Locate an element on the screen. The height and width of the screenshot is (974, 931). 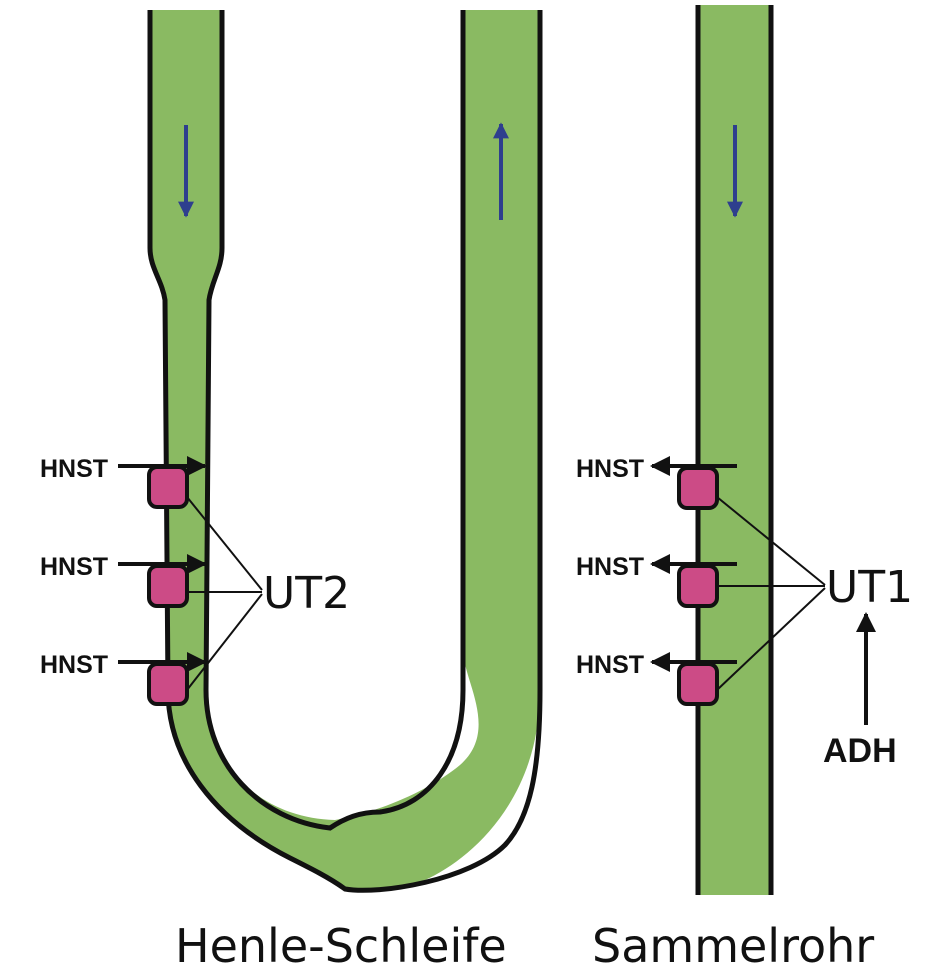
henle-caption: Henle-Schleife is located at coordinates (341, 946).